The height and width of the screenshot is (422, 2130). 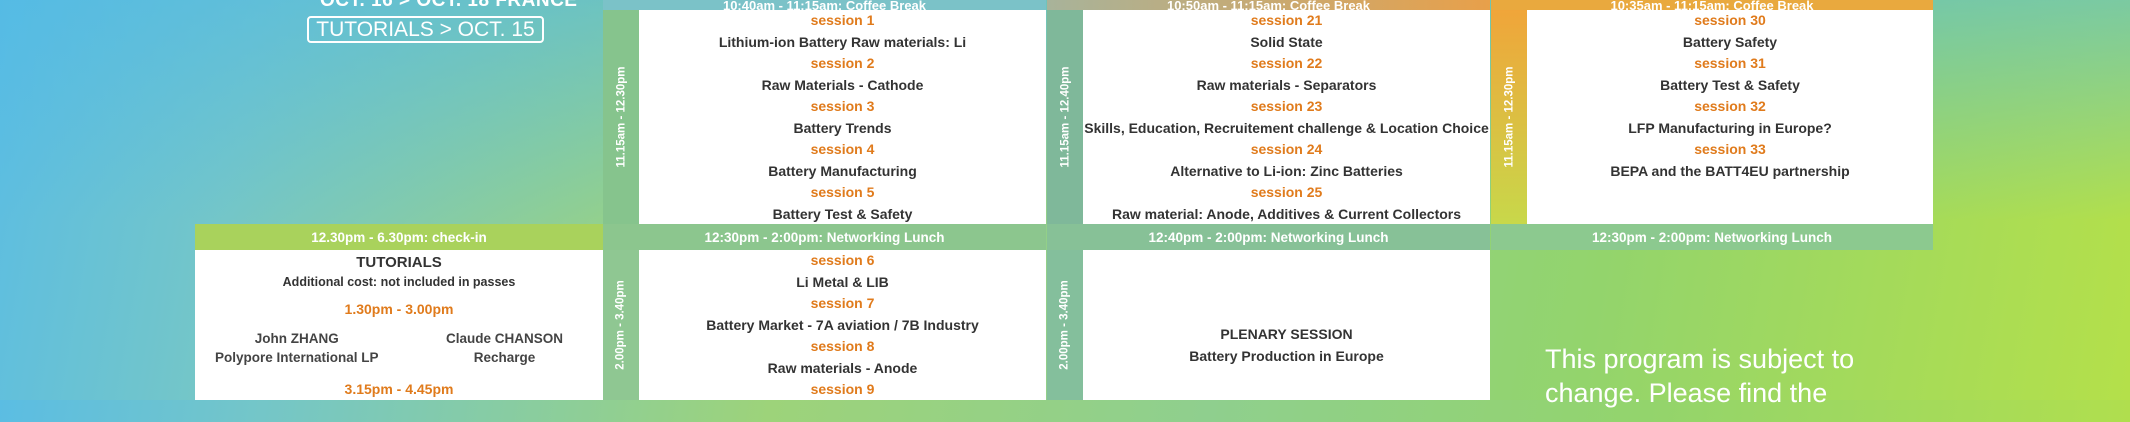 What do you see at coordinates (399, 262) in the screenshot?
I see `tutorials-title: TUTORIALS` at bounding box center [399, 262].